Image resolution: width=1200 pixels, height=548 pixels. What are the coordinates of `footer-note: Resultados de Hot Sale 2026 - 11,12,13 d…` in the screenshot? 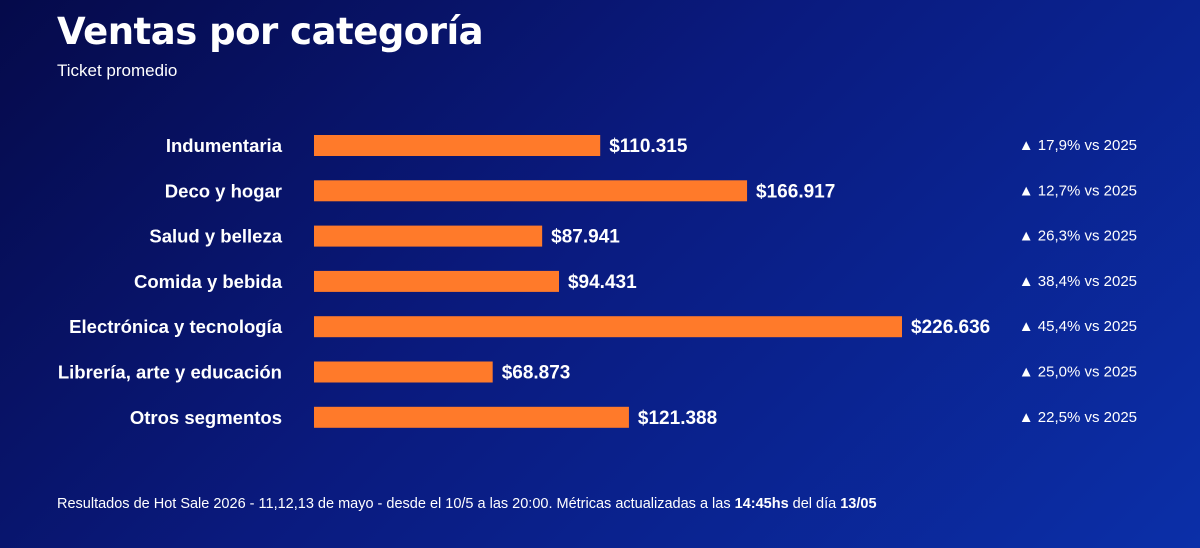 It's located at (467, 504).